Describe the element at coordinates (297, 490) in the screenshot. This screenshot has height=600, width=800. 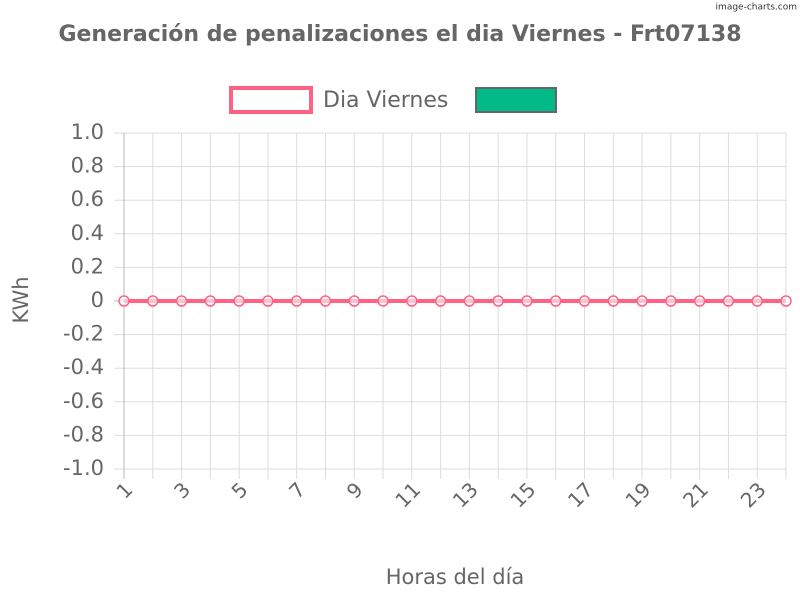
I see `x-tick-label: 7` at that location.